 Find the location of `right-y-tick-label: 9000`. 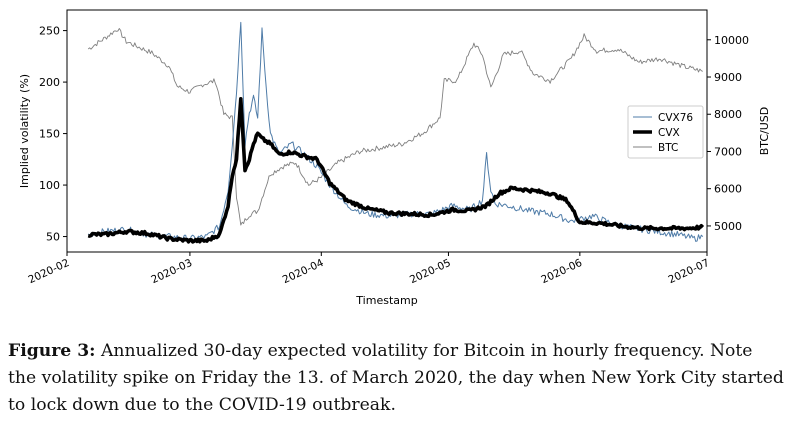

right-y-tick-label: 9000 is located at coordinates (728, 77).